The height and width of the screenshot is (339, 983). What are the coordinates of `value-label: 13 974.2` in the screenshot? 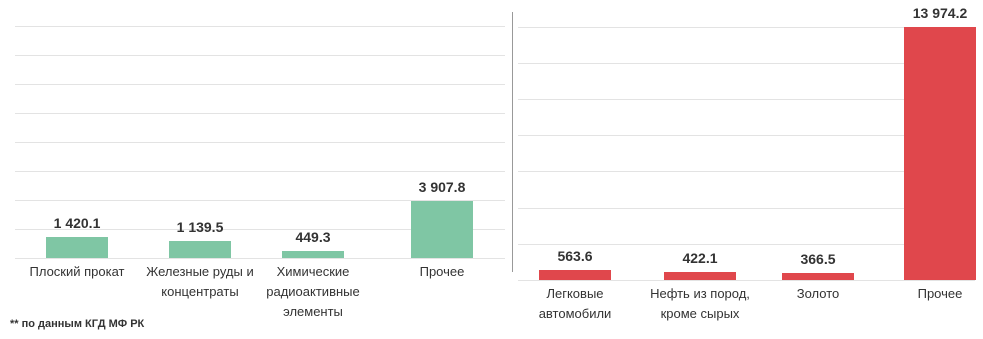 It's located at (940, 13).